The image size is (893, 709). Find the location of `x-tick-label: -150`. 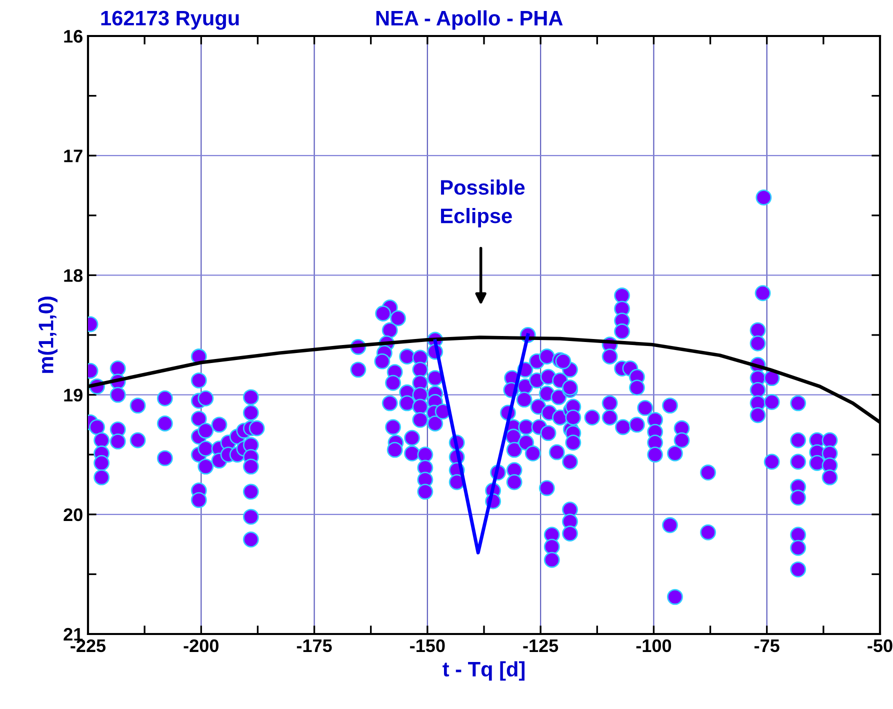

x-tick-label: -150 is located at coordinates (427, 645).